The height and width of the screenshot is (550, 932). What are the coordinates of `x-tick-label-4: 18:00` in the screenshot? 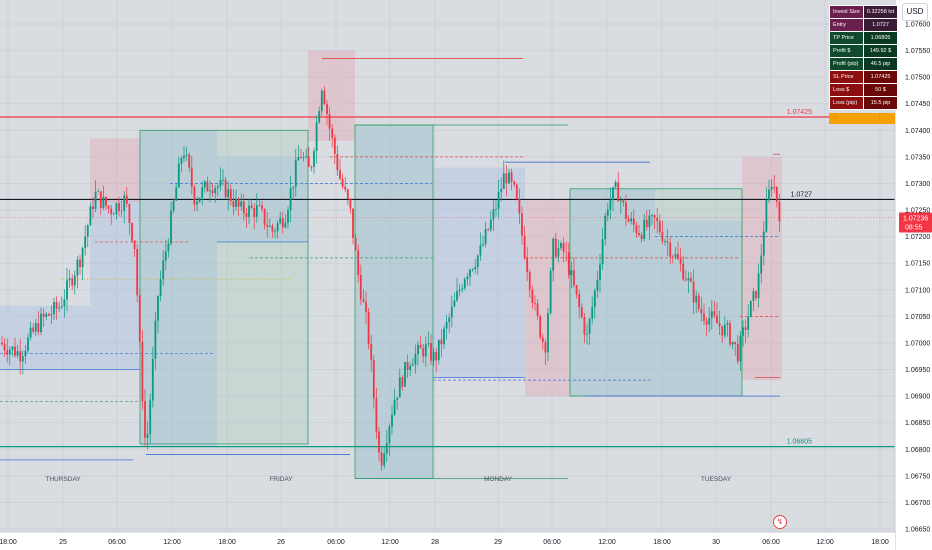 It's located at (227, 542).